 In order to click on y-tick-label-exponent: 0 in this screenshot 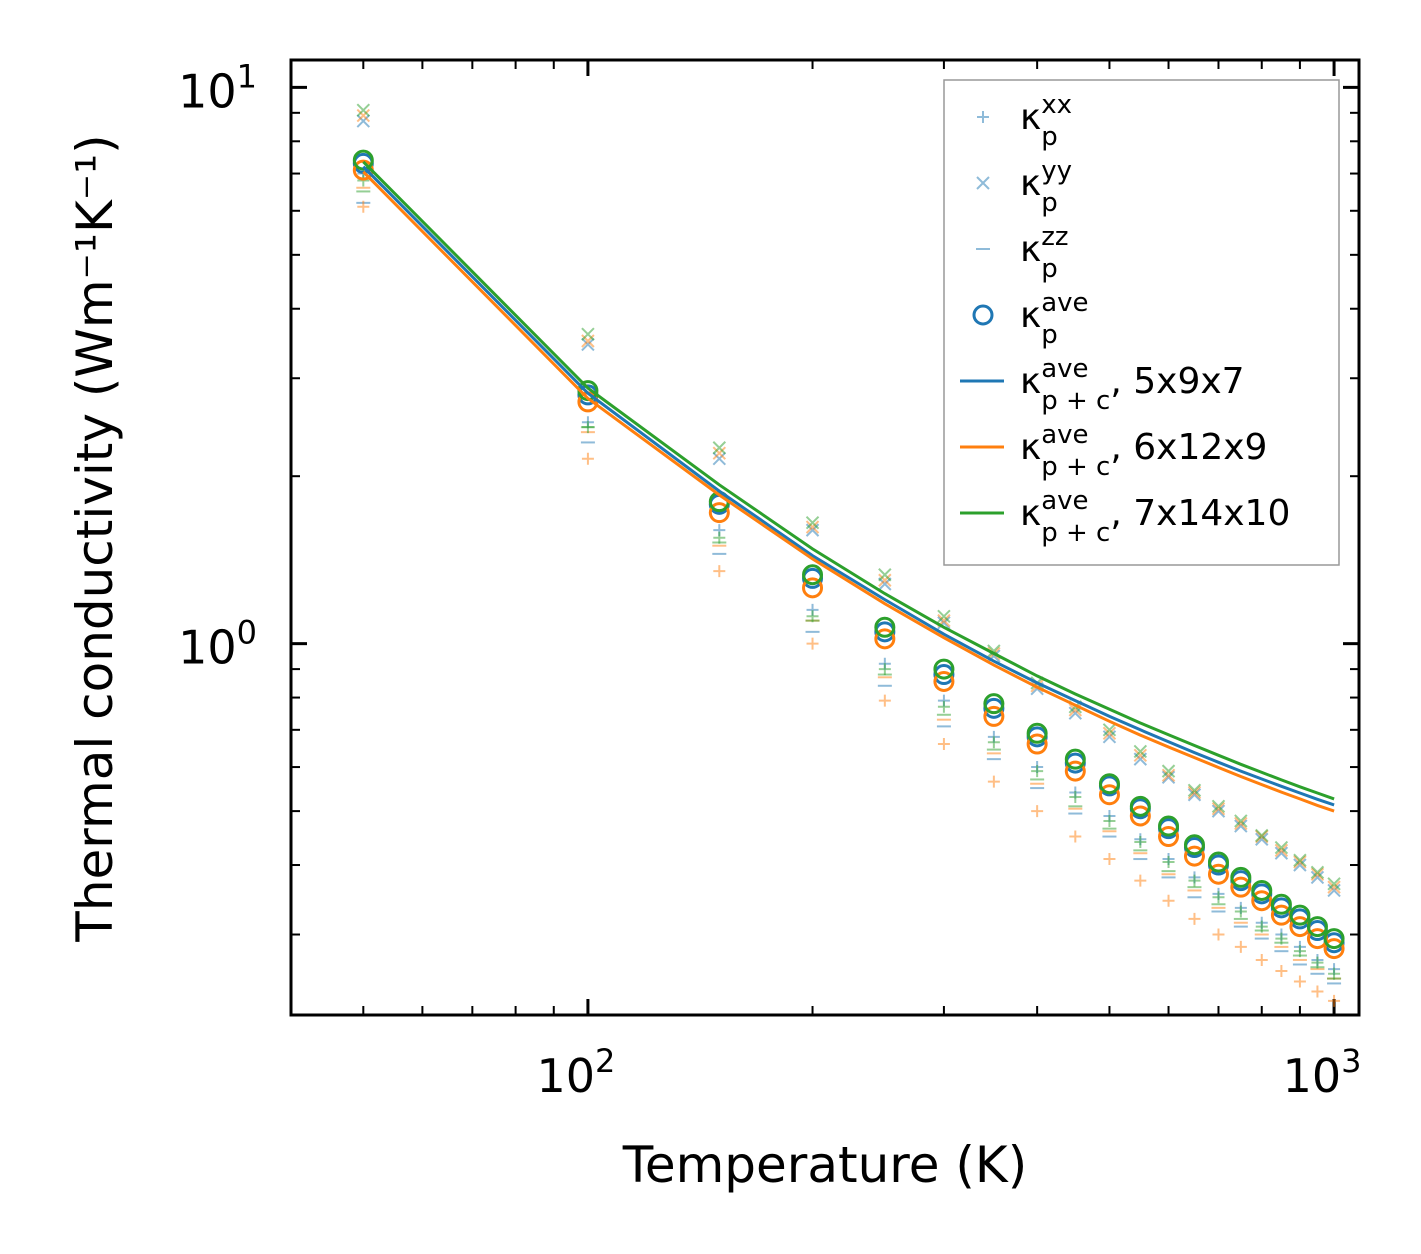, I will do `click(247, 633)`.